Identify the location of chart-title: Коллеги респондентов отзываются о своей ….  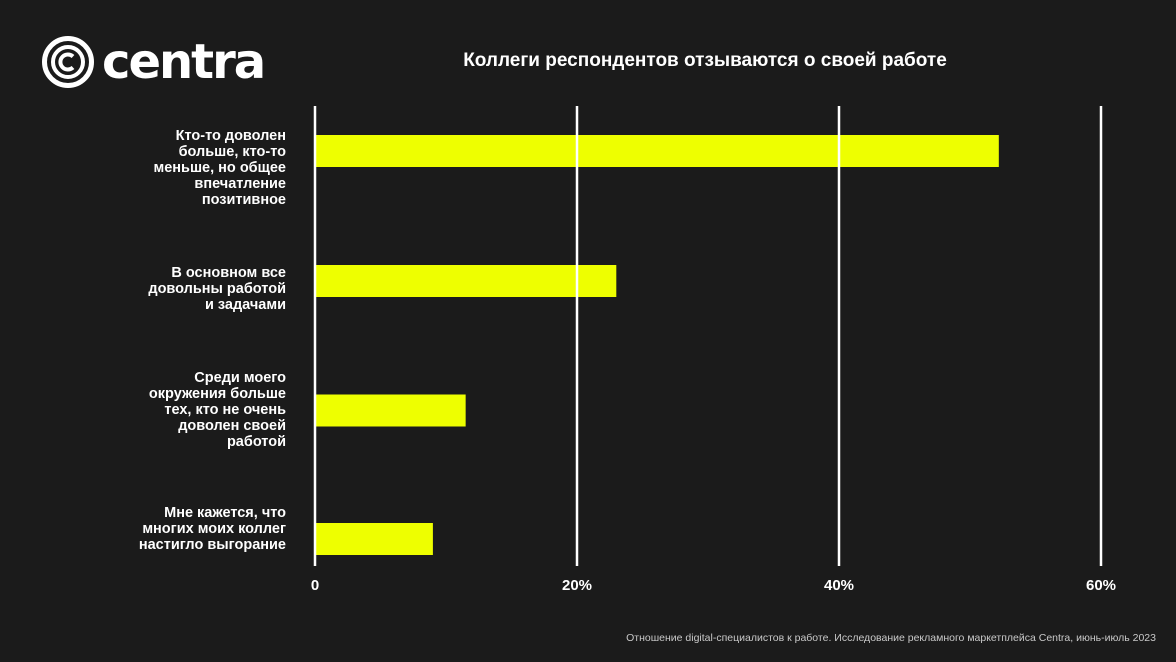
(705, 60).